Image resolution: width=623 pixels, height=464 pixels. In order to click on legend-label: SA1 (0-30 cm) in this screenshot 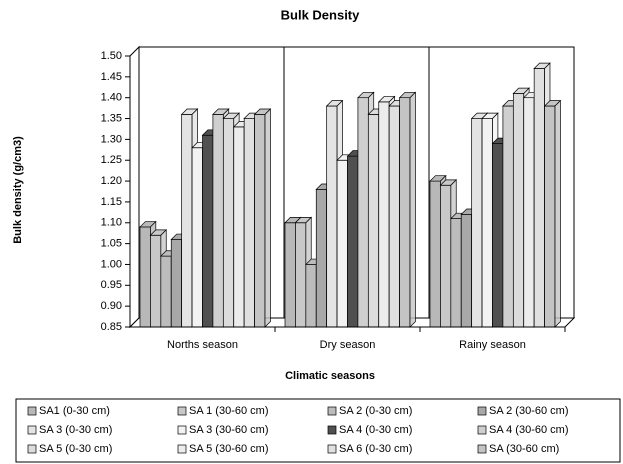, I will do `click(74, 411)`.